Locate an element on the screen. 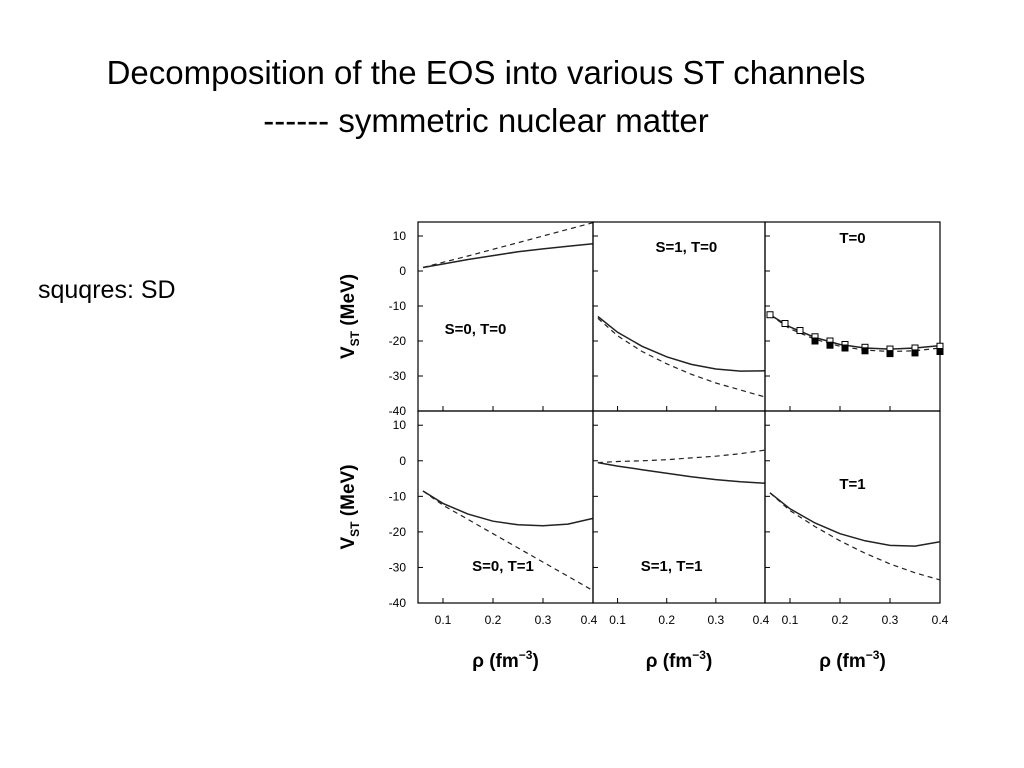  panel-label: S=1, T=1 is located at coordinates (672, 566).